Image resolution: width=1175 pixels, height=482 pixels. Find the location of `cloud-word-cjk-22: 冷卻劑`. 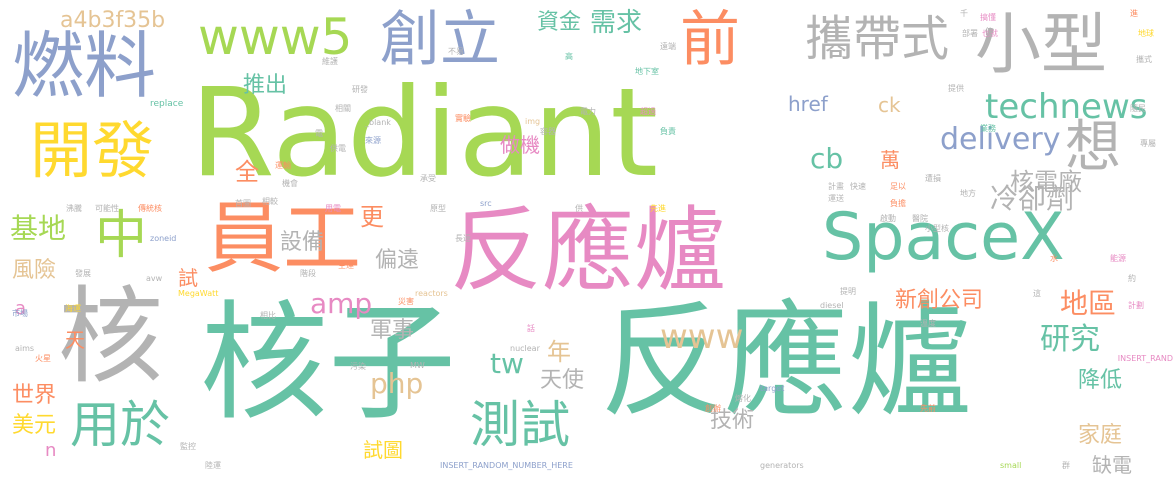

cloud-word-cjk-22: 冷卻劑 is located at coordinates (1032, 198).